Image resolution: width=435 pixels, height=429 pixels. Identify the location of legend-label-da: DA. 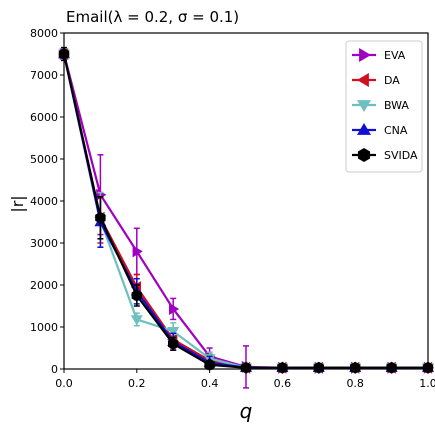
(392, 80).